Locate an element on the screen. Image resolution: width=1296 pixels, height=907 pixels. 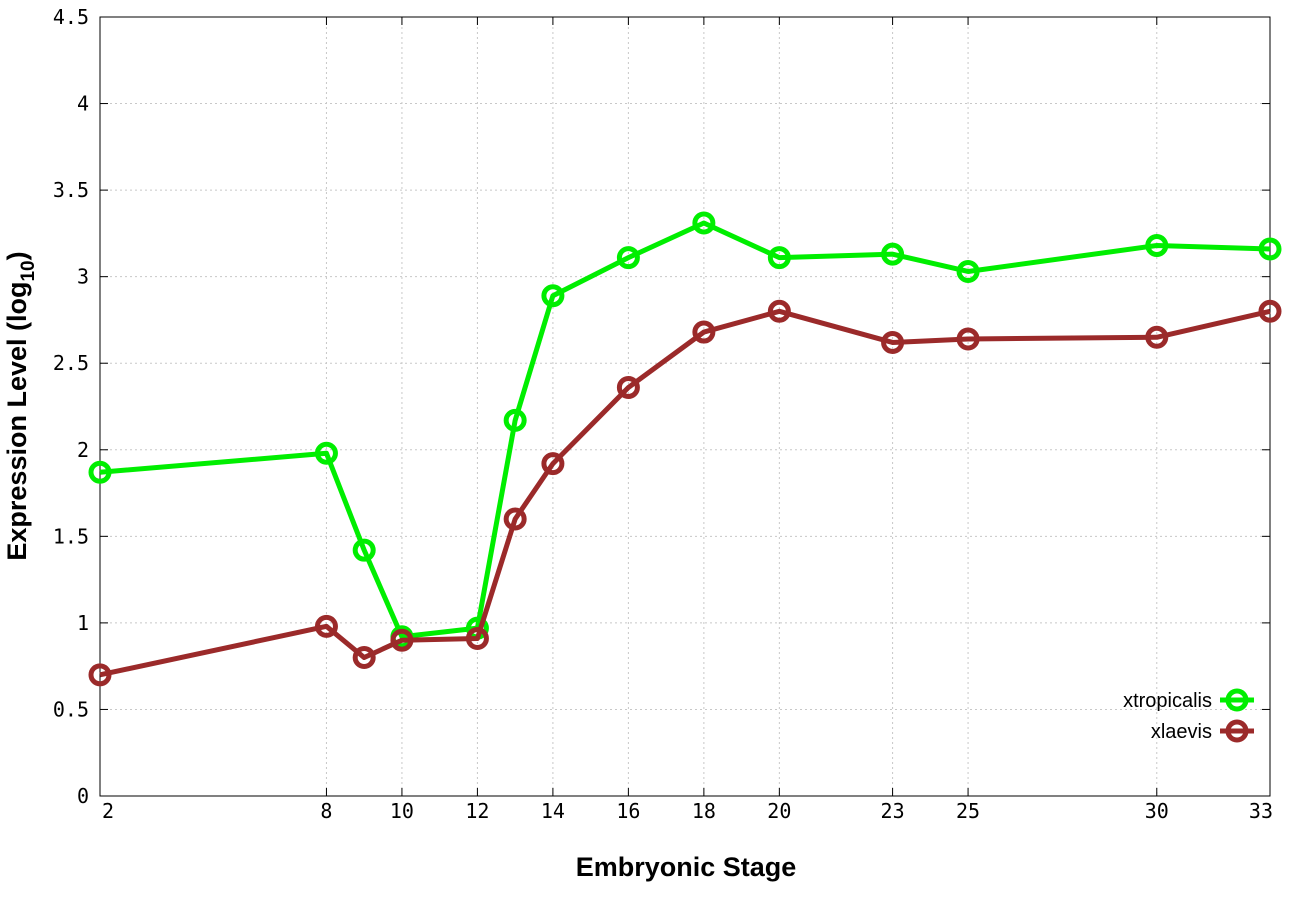
y-tick-label: 3.5 is located at coordinates (71, 190).